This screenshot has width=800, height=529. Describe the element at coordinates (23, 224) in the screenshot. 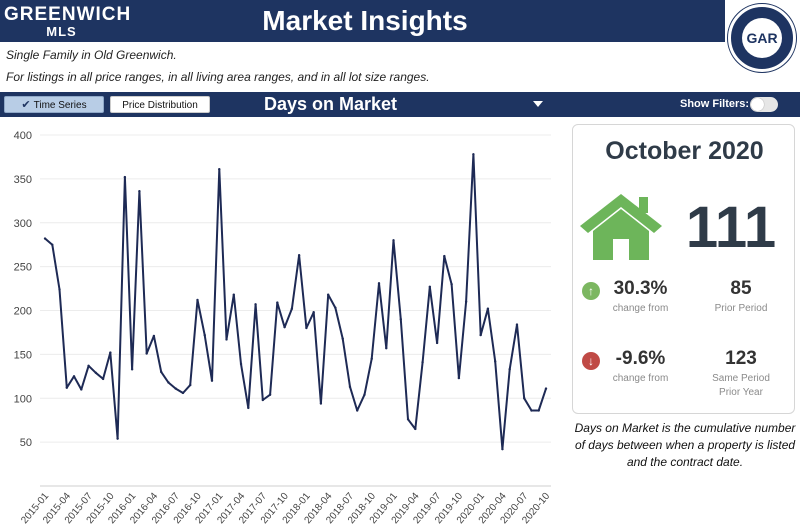

I see `y-tick-label: 300` at that location.